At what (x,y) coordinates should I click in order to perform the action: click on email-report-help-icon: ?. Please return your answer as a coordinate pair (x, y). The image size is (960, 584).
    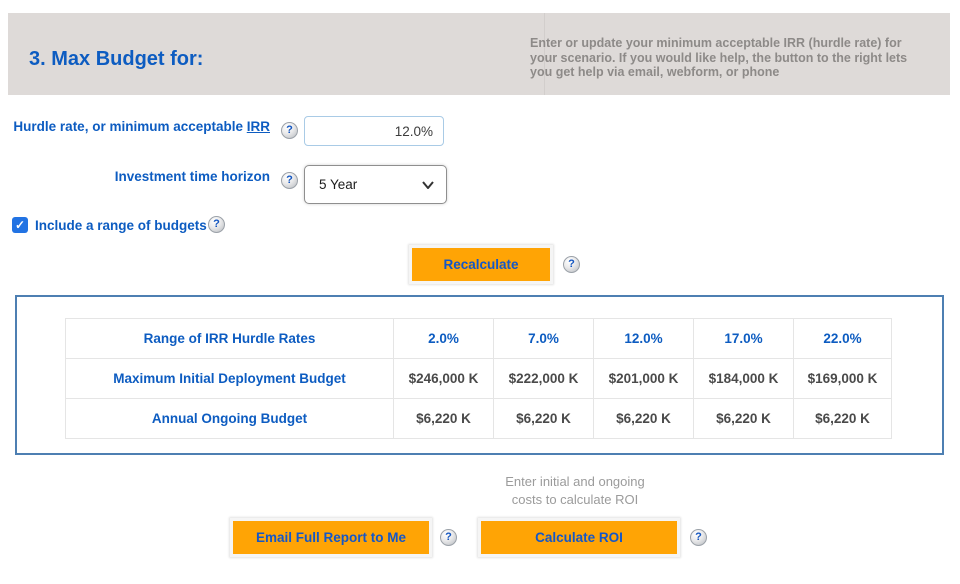
    Looking at the image, I should click on (448, 537).